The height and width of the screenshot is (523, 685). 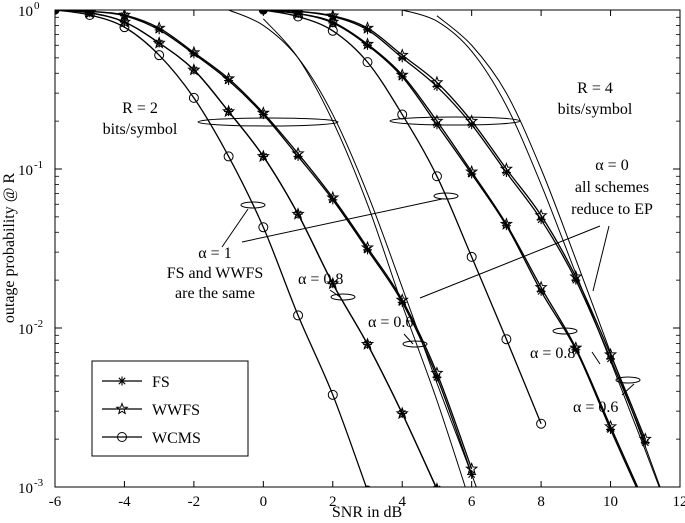 What do you see at coordinates (679, 502) in the screenshot?
I see `x-tick-label-9: 12` at bounding box center [679, 502].